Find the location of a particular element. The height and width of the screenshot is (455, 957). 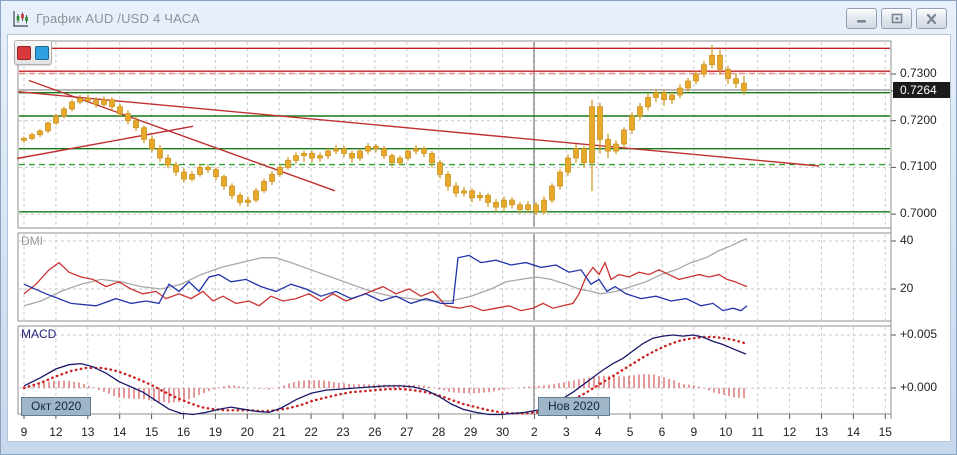

close-button is located at coordinates (931, 18).